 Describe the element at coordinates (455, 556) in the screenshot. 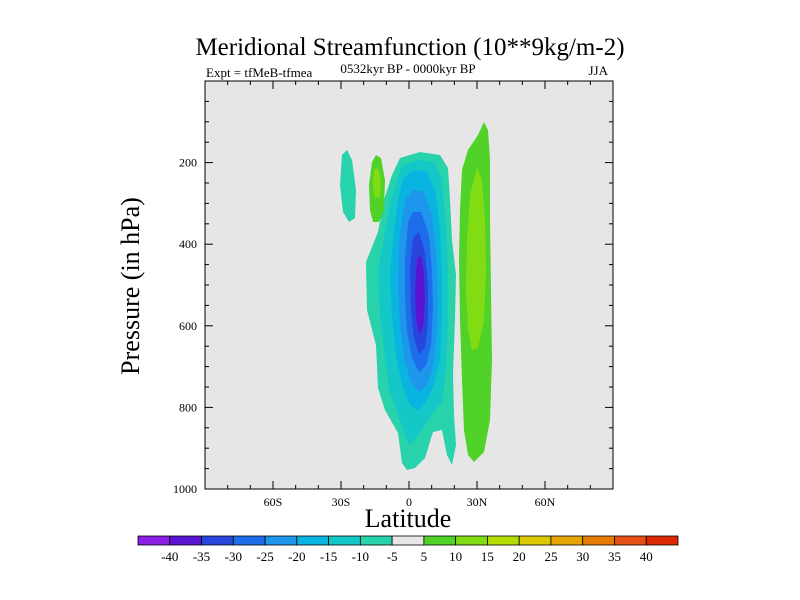

I see `colorbar-label: 10` at that location.